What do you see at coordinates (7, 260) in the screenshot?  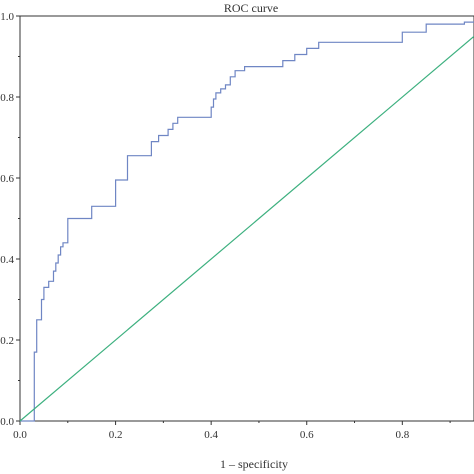 I see `y-tick-label: 0.4` at bounding box center [7, 260].